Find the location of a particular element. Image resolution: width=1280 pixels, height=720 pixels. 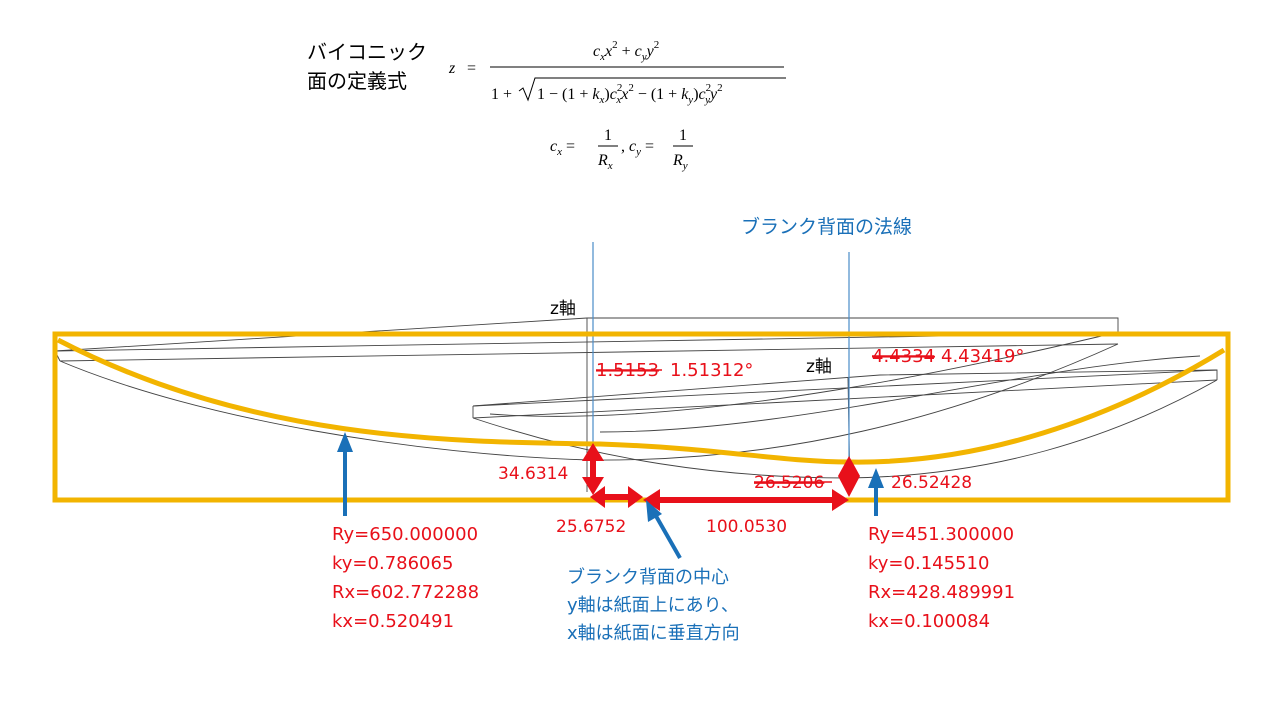

dist-left-label: 25.6752 is located at coordinates (591, 527).